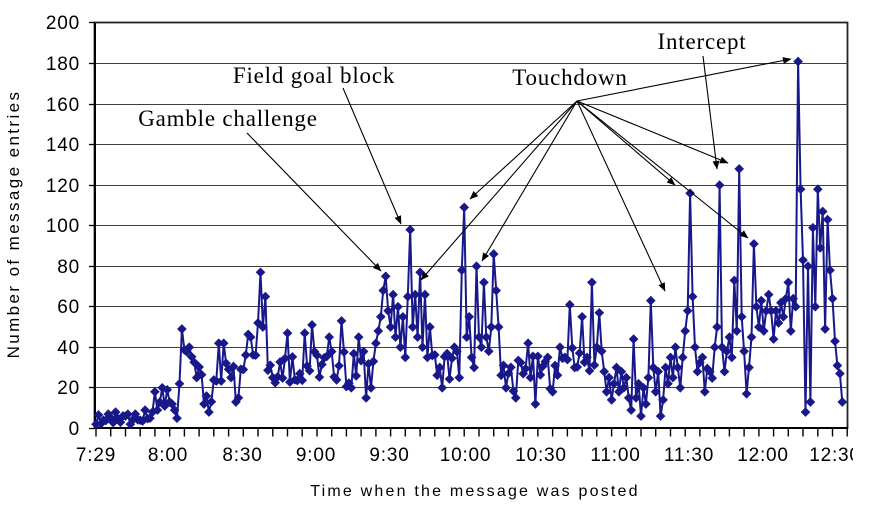  What do you see at coordinates (316, 455) in the screenshot?
I see `svg-text: 9:00` at bounding box center [316, 455].